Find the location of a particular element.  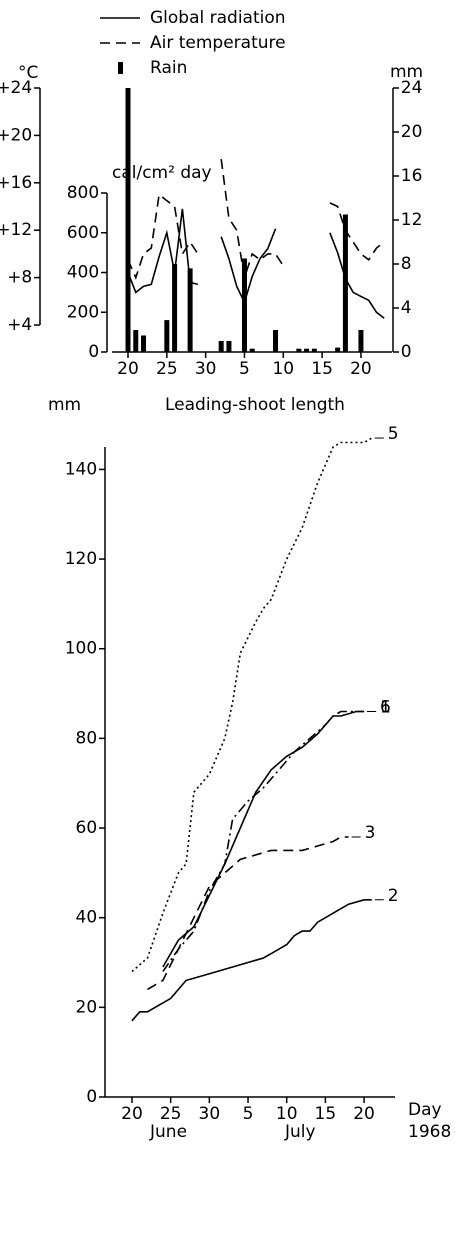

y-tick-label: 16 is located at coordinates (412, 176).